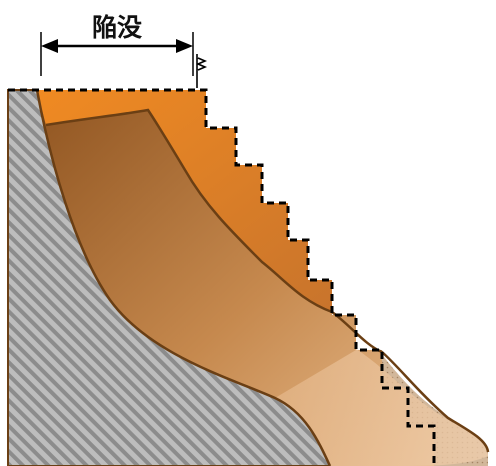 This screenshot has width=496, height=466. Describe the element at coordinates (201, 71) in the screenshot. I see `scarp-crack-symbol` at that location.